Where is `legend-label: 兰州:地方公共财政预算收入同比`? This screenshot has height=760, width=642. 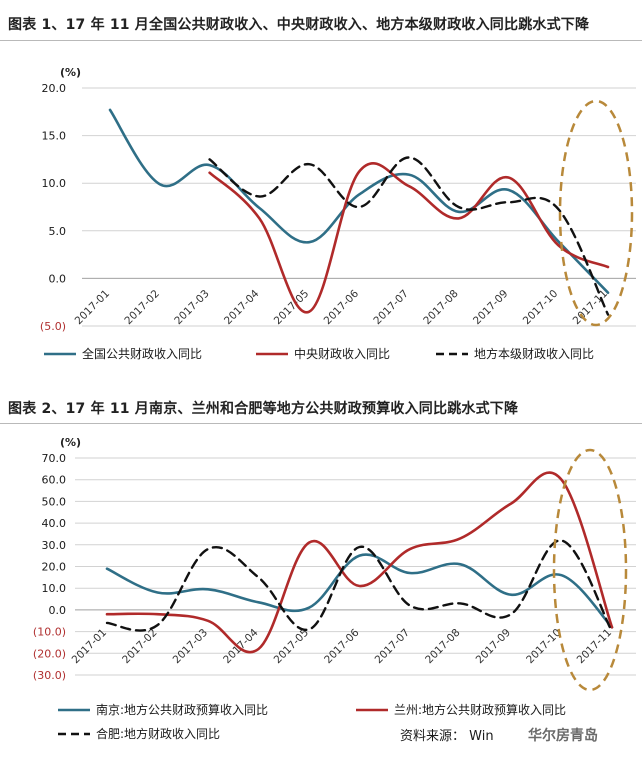
legend-label: 兰州:地方公共财政预算收入同比 is located at coordinates (480, 709).